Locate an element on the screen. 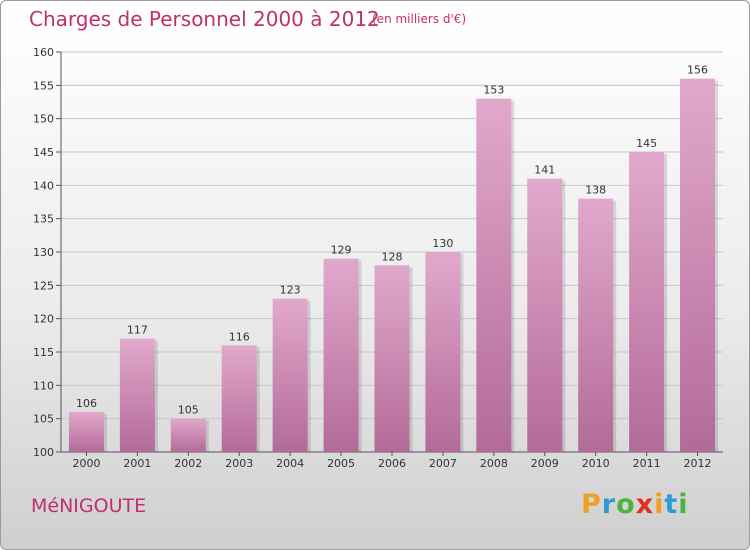 This screenshot has height=550, width=750. x-tick-label: 2005 is located at coordinates (341, 463).